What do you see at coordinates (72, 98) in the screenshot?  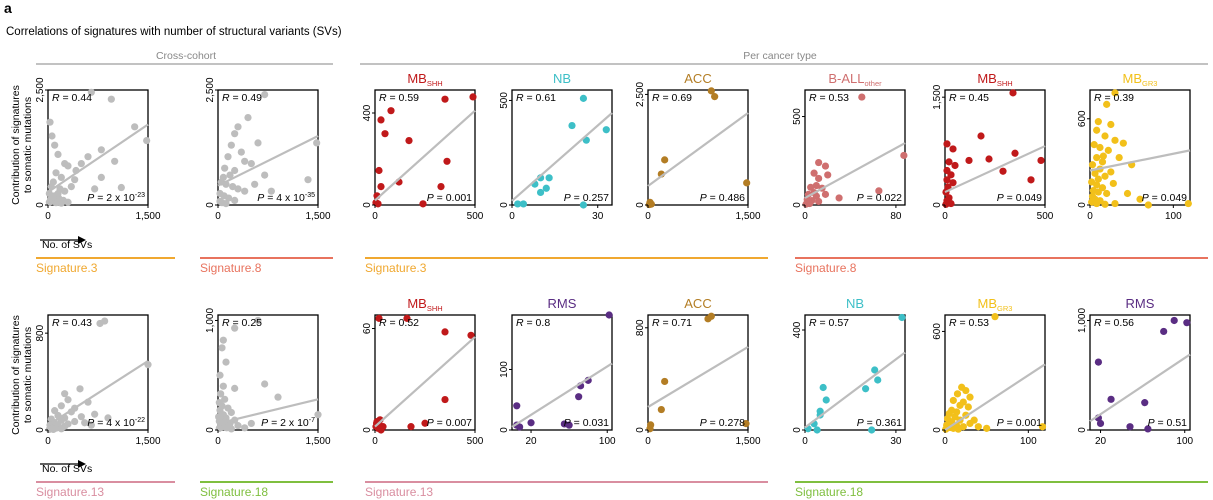 I see `r-value: R = 0.44` at bounding box center [72, 98].